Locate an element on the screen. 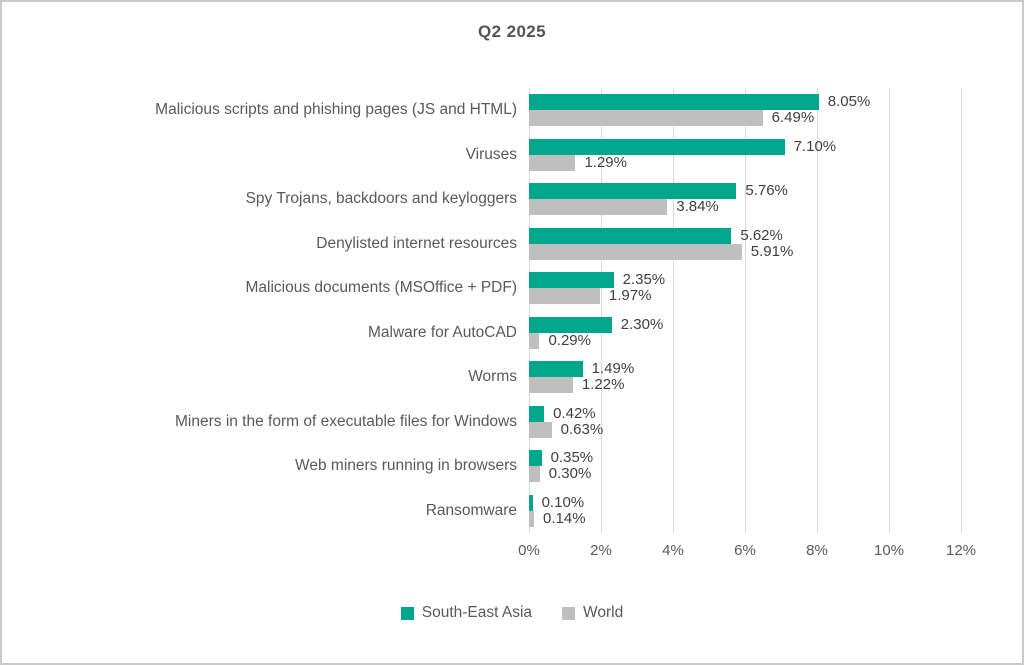  value-label: 7.10% is located at coordinates (815, 146).